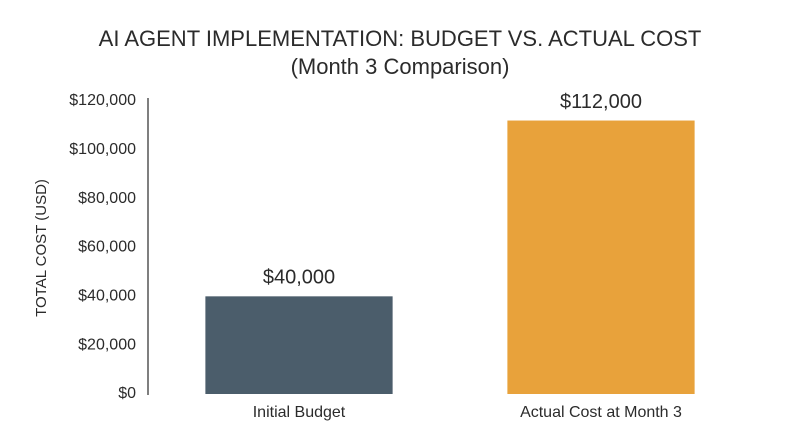 The height and width of the screenshot is (447, 800). What do you see at coordinates (102, 100) in the screenshot?
I see `y-tick-label: $120,000` at bounding box center [102, 100].